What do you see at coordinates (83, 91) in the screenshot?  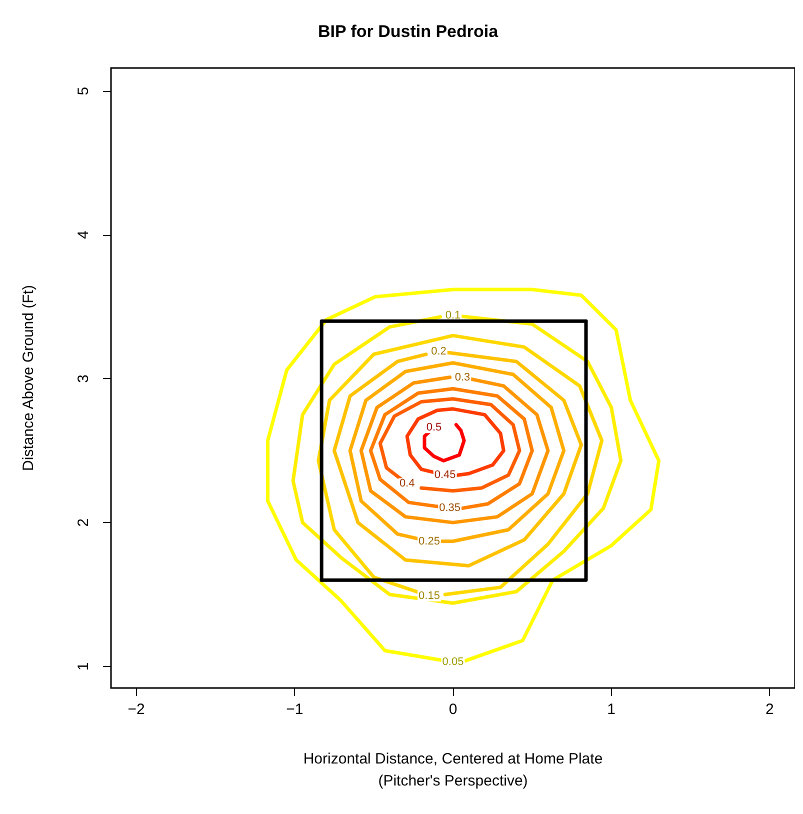 I see `y-tick-label: 5` at bounding box center [83, 91].